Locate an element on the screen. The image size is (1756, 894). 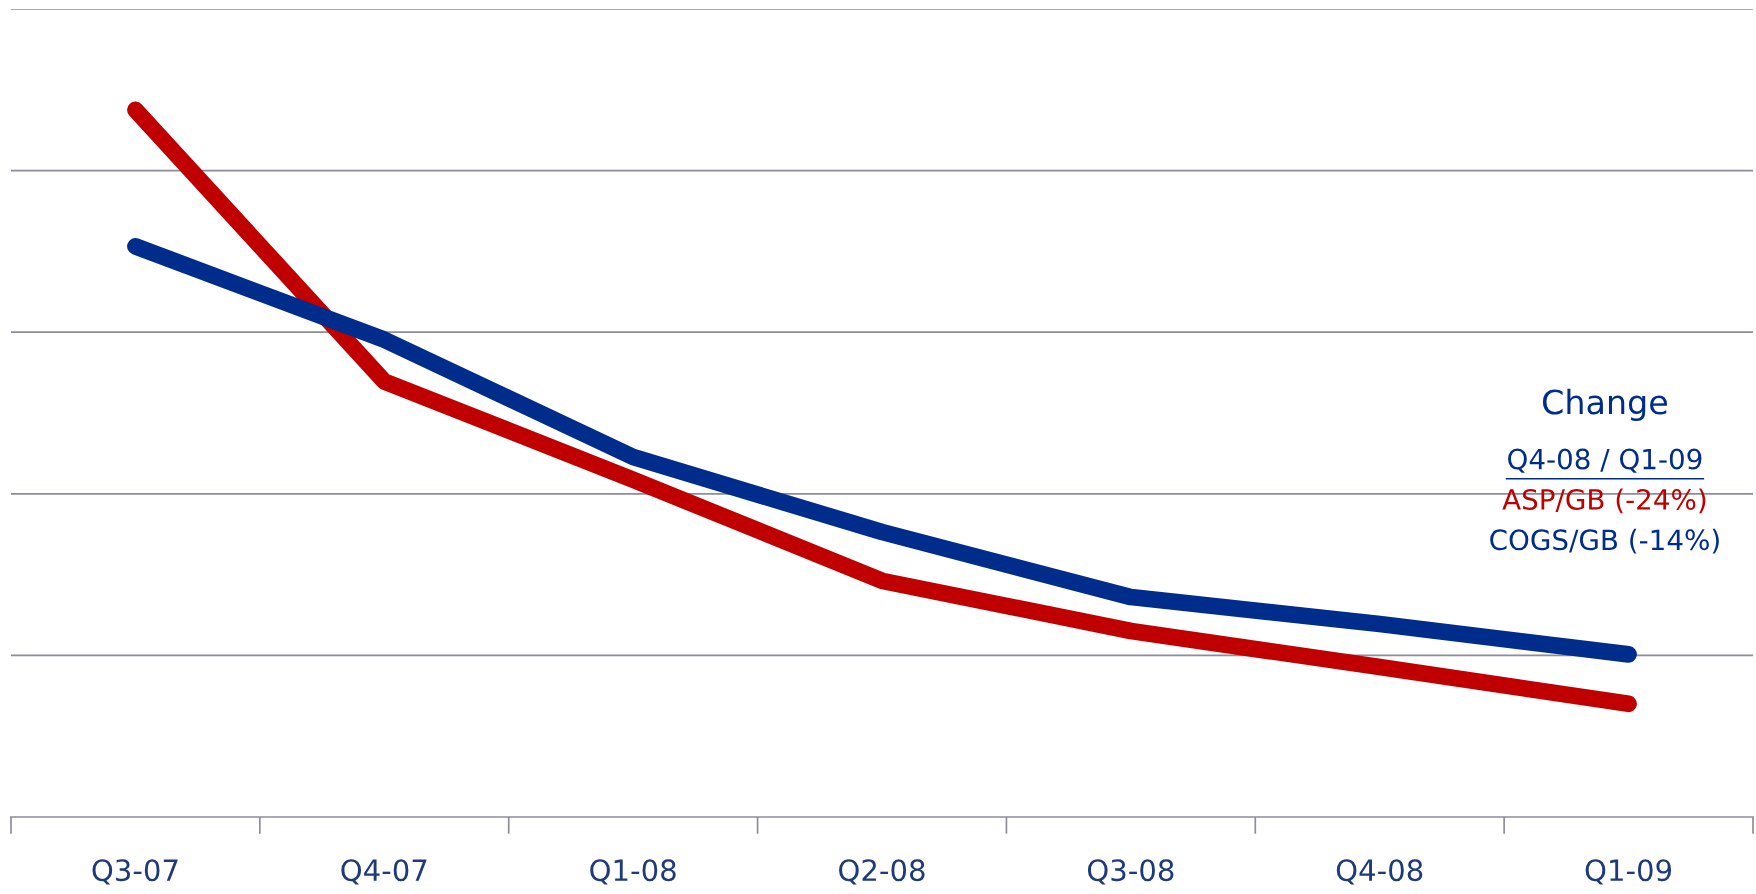
annotation: Change is located at coordinates (1604, 405).